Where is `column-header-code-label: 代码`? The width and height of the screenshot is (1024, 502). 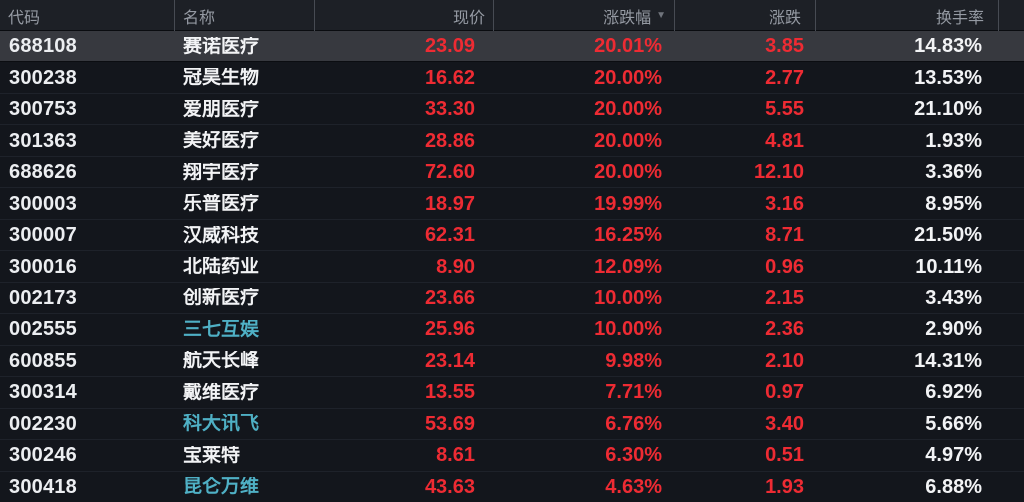
column-header-code-label: 代码 is located at coordinates (24, 18).